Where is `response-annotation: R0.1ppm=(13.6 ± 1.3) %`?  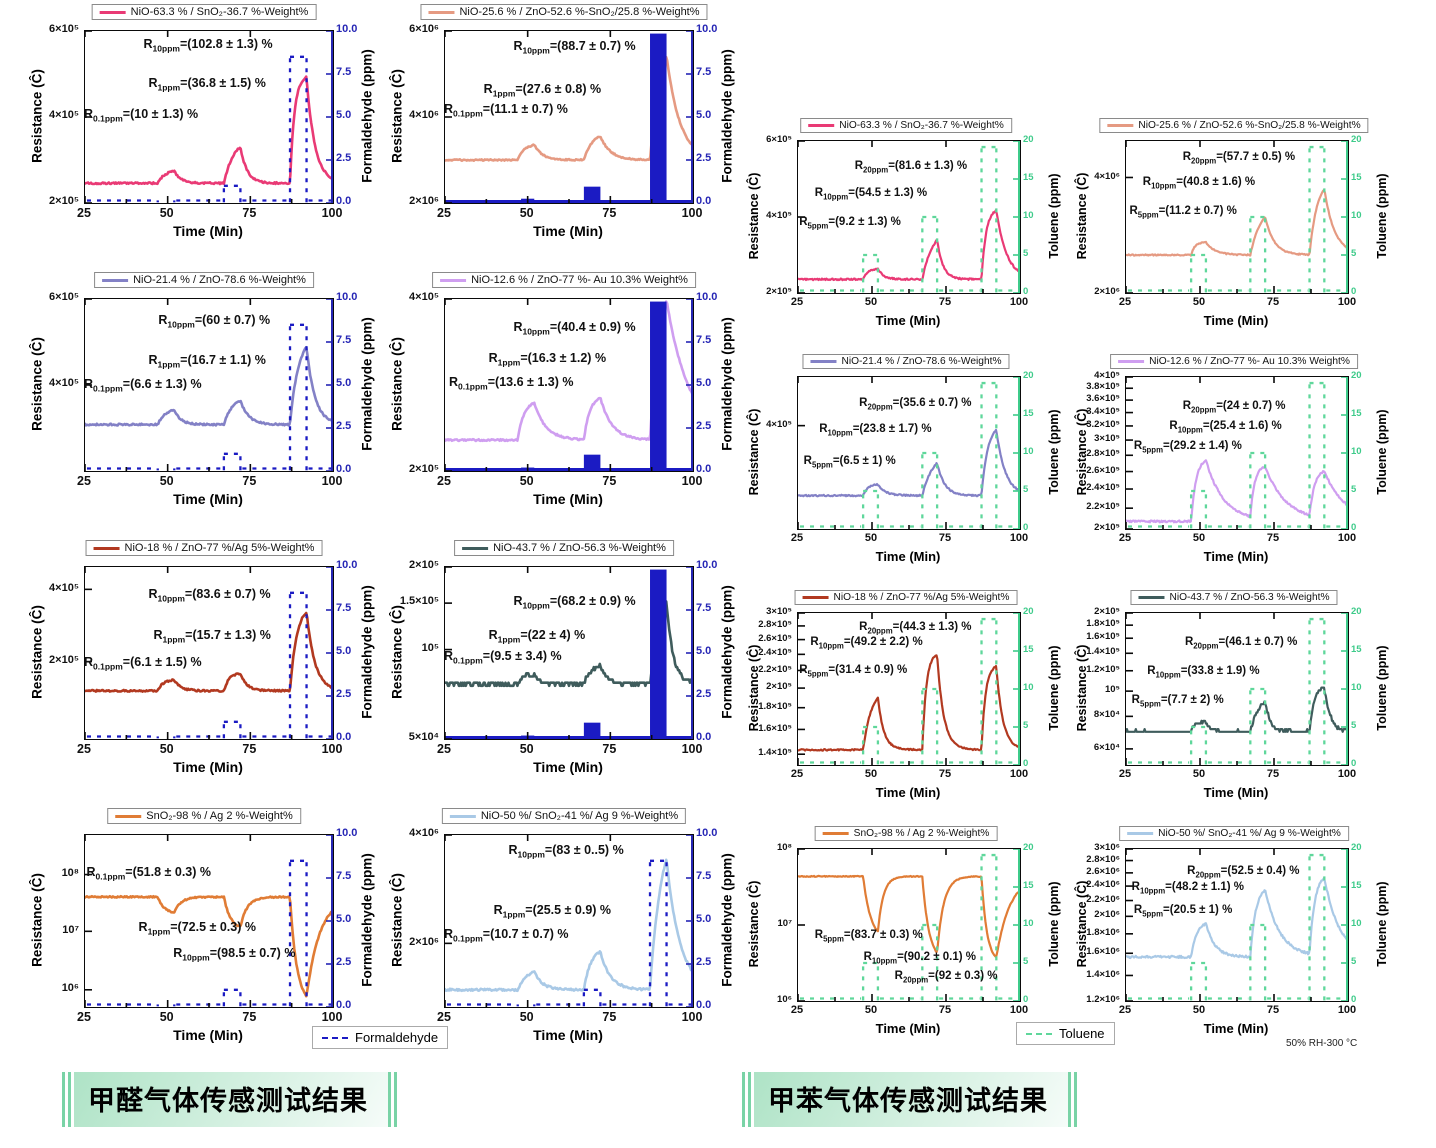 response-annotation: R0.1ppm=(13.6 ± 1.3) % is located at coordinates (511, 383).